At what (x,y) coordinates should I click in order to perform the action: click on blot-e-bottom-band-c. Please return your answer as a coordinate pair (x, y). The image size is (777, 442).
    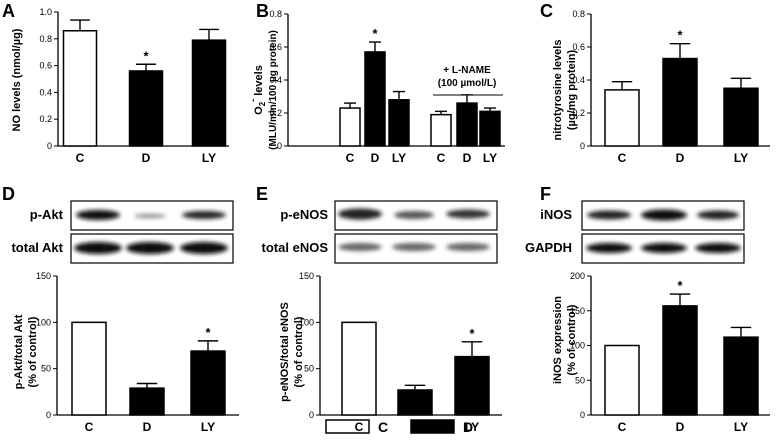
    Looking at the image, I should click on (360, 247).